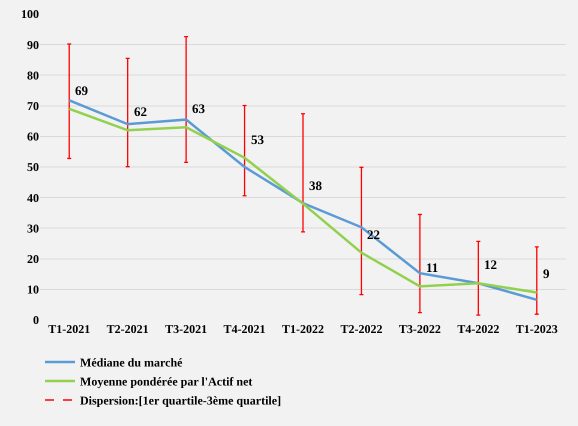 This screenshot has width=578, height=426. What do you see at coordinates (186, 329) in the screenshot?
I see `x-tick-label: T3-2021` at bounding box center [186, 329].